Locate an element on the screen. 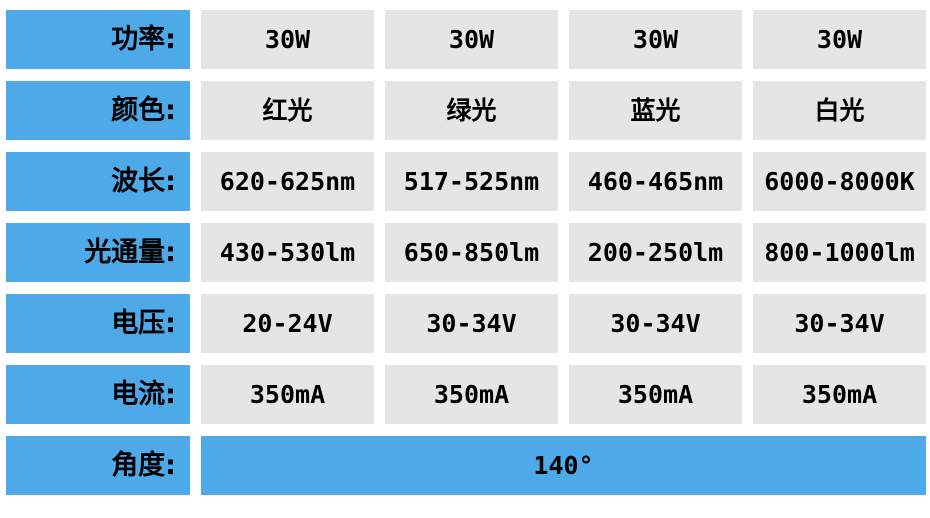 The image size is (930, 518). spec-value-cell: 白光 is located at coordinates (839, 110).